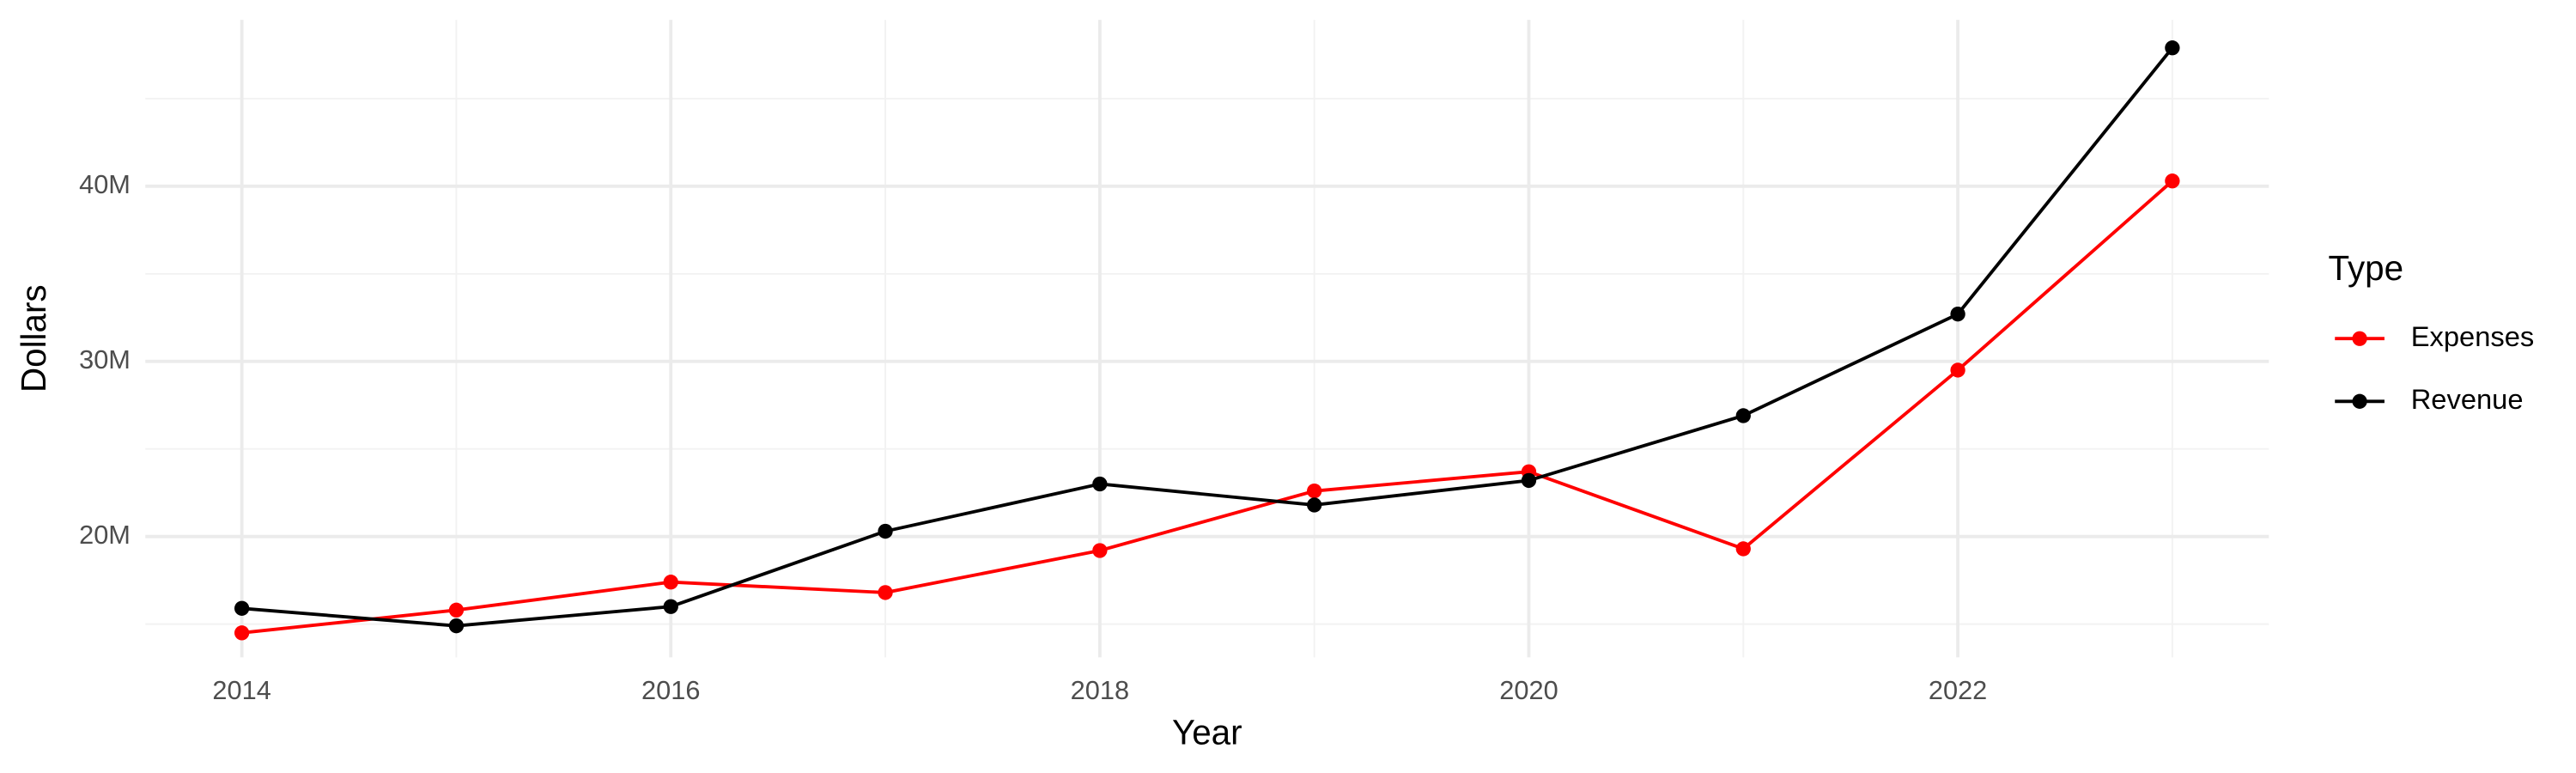  I want to click on y-tick-label: 40M, so click(105, 184).